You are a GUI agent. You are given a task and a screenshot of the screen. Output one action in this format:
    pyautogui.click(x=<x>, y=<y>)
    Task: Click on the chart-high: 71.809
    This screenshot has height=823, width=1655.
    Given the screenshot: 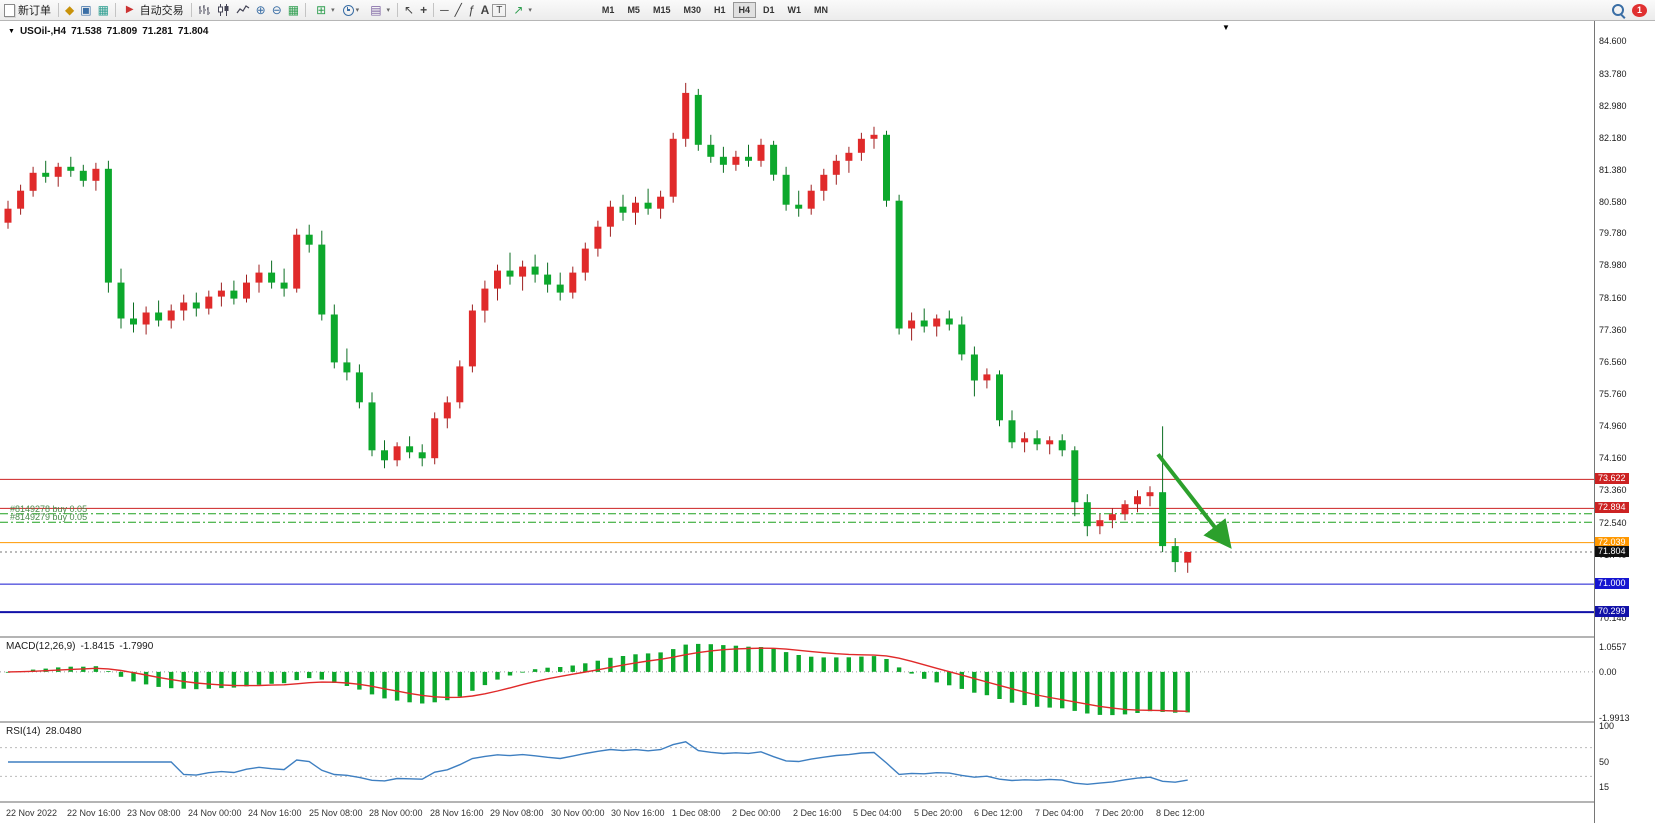 What is the action you would take?
    pyautogui.click(x=122, y=31)
    